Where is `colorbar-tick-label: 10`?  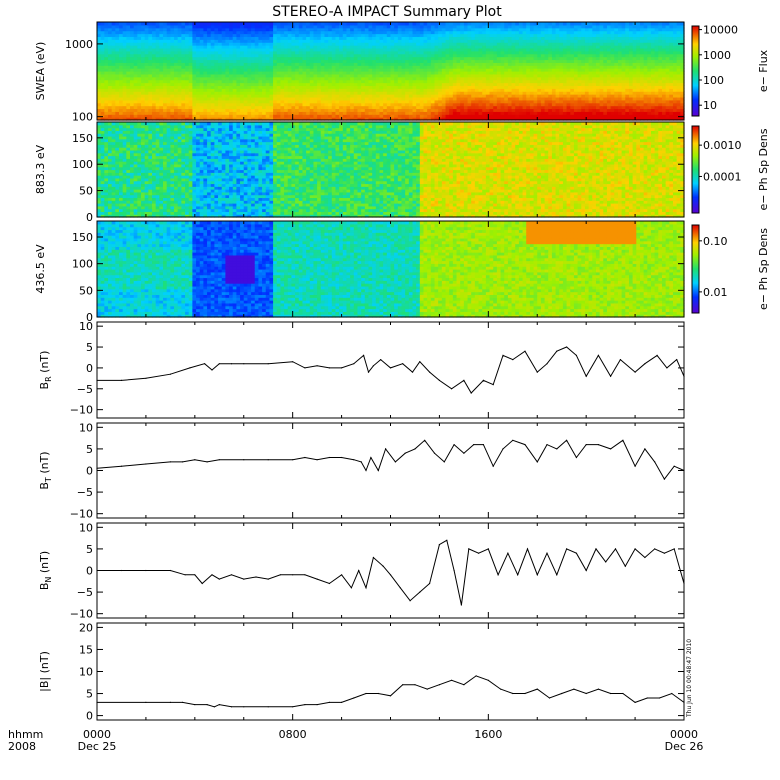
colorbar-tick-label: 10 is located at coordinates (710, 105).